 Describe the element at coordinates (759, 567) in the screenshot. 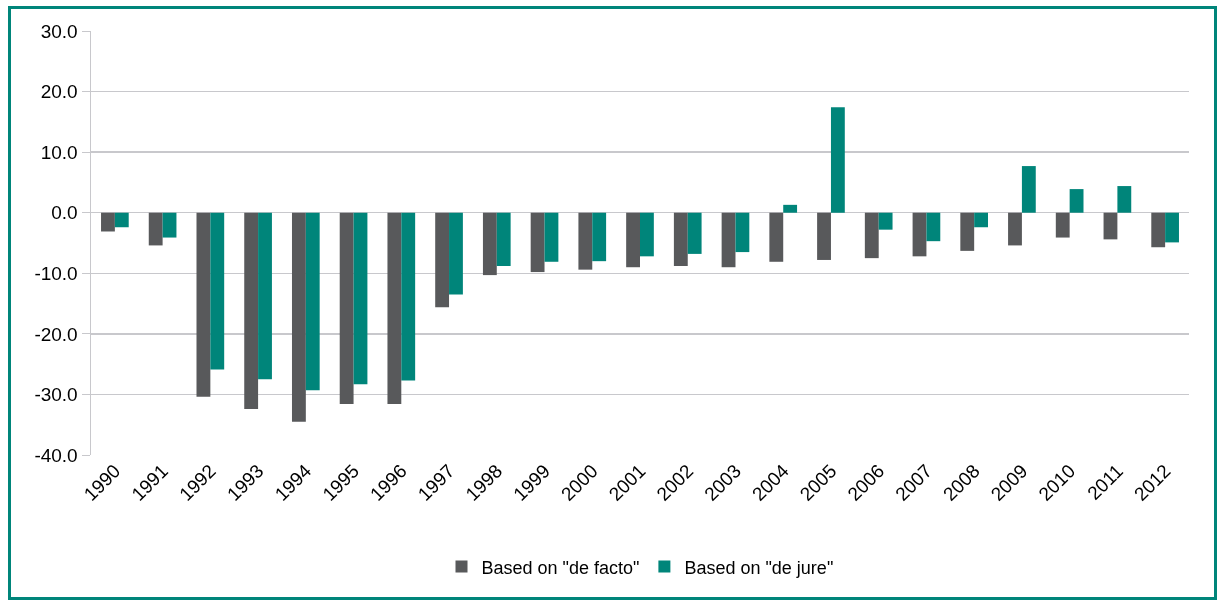

I see `legend-label: Based on "de jure"` at that location.